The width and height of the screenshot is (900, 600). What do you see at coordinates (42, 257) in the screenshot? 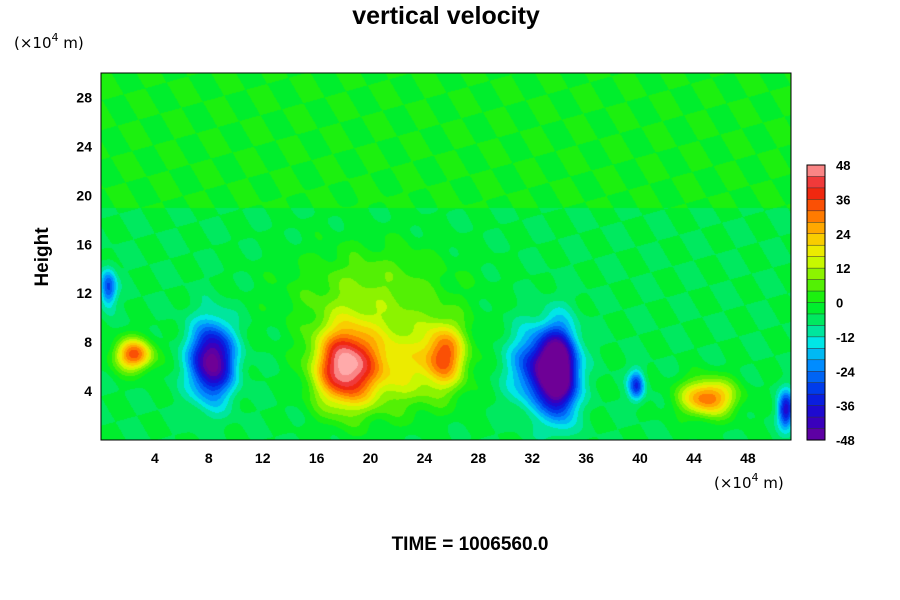
I see `y-axis-label: Height` at bounding box center [42, 257].